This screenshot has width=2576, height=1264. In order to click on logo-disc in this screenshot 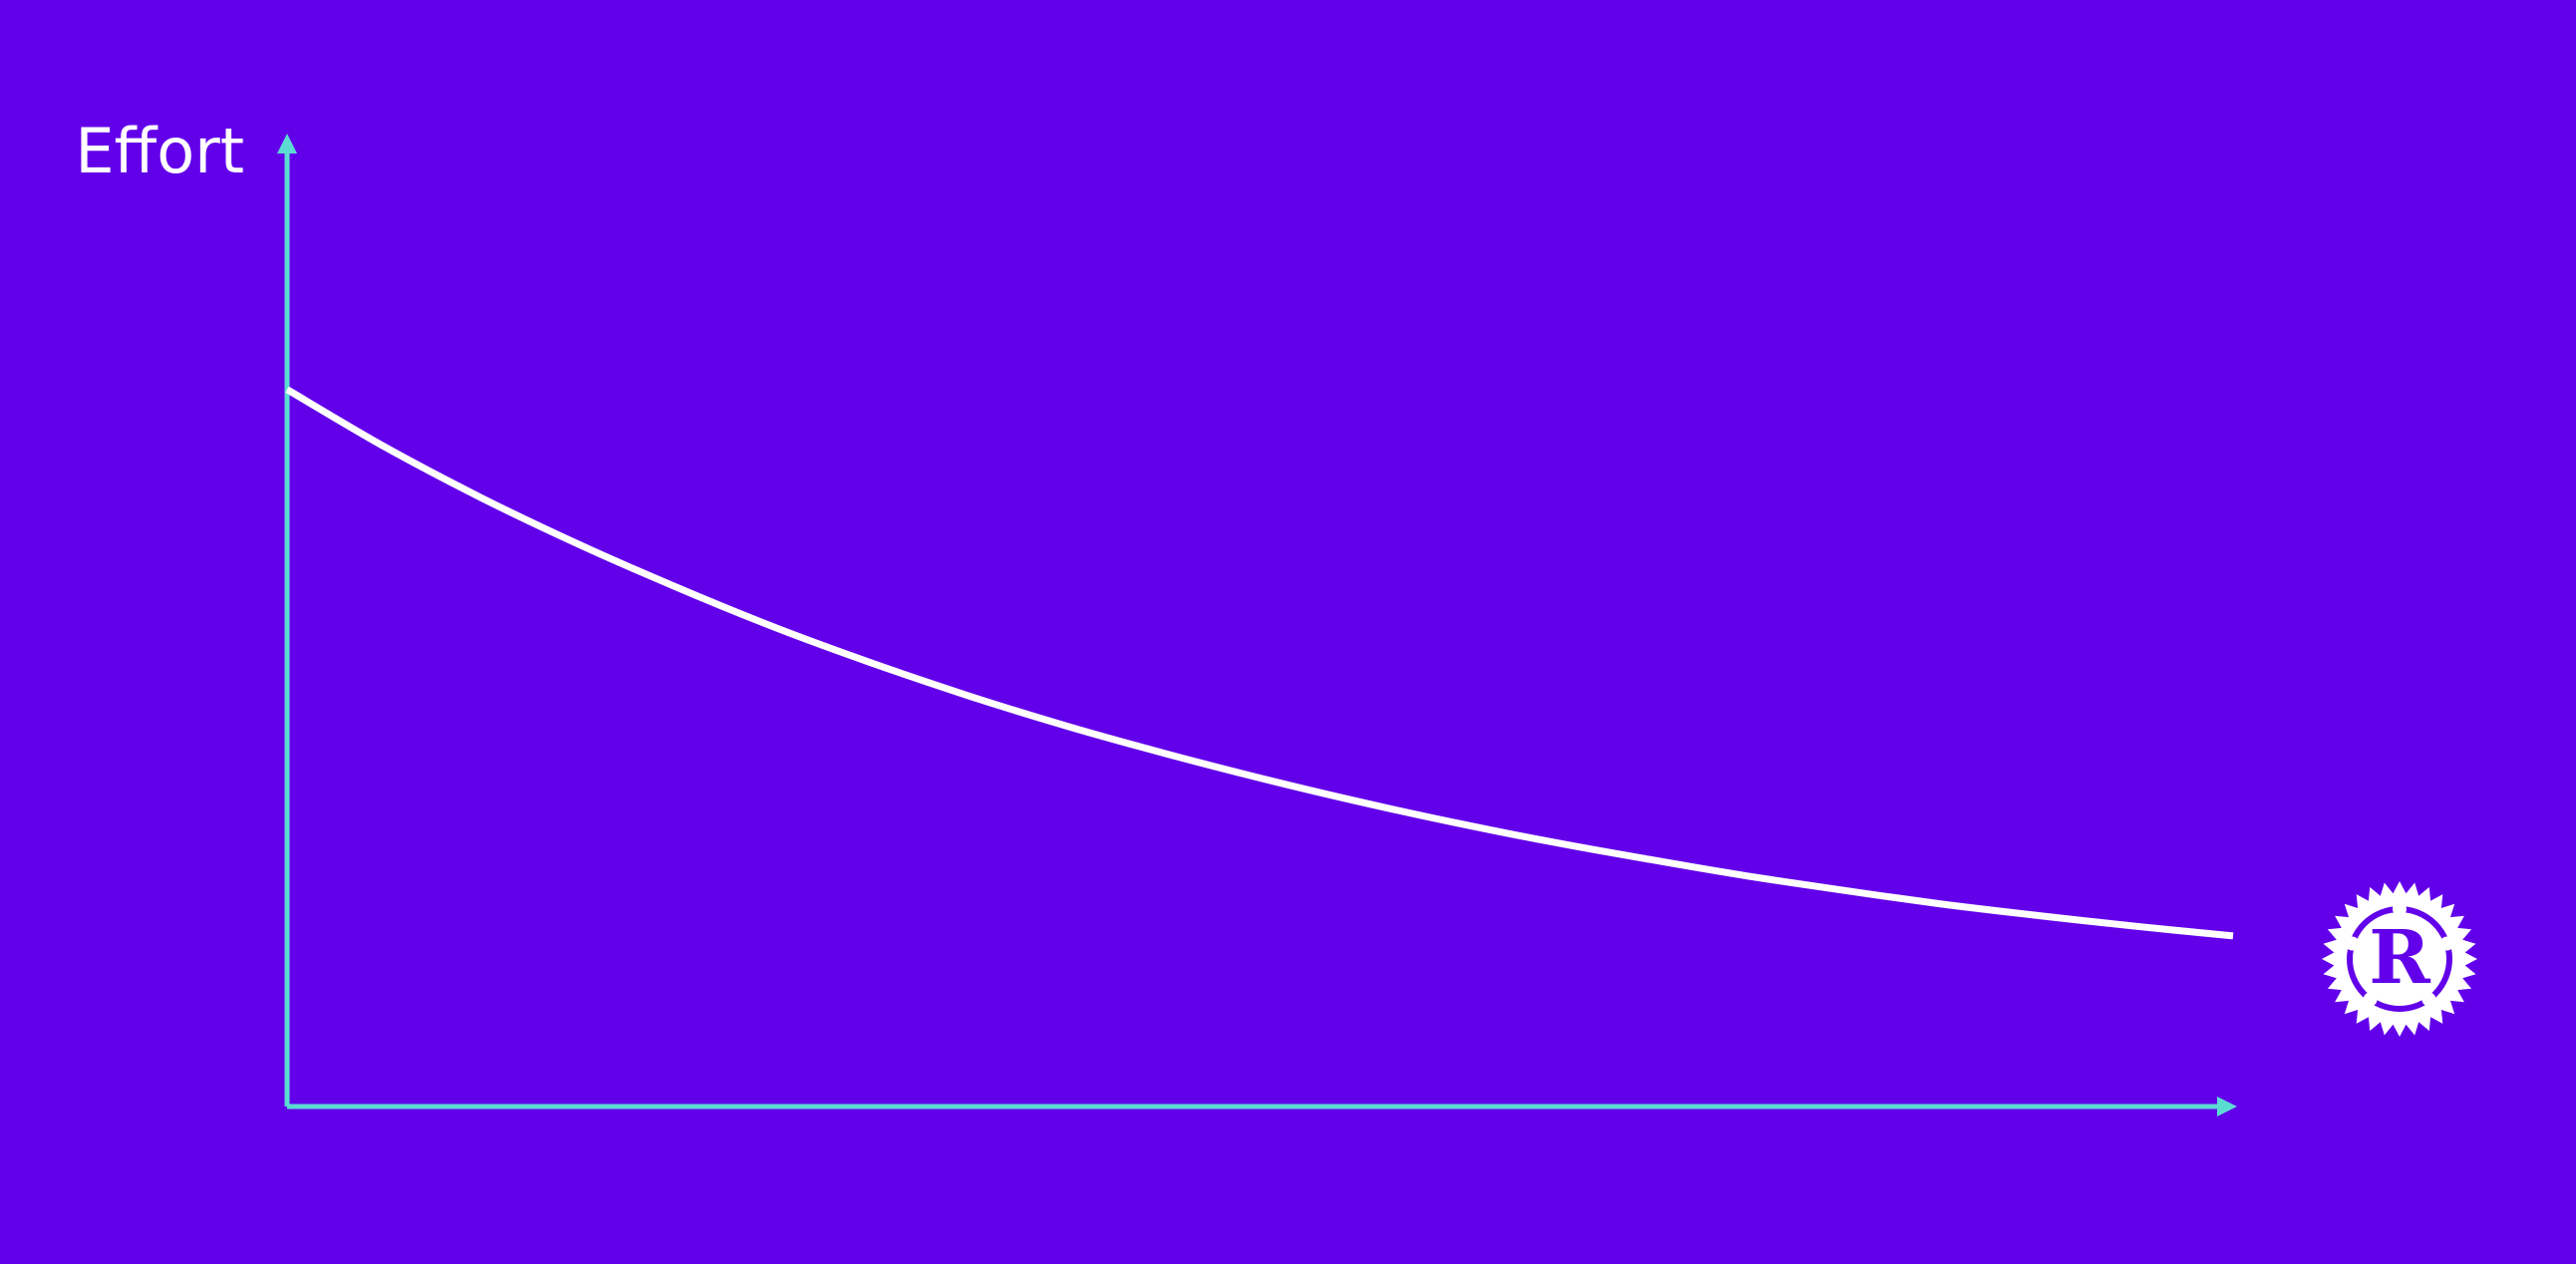, I will do `click(2399, 959)`.